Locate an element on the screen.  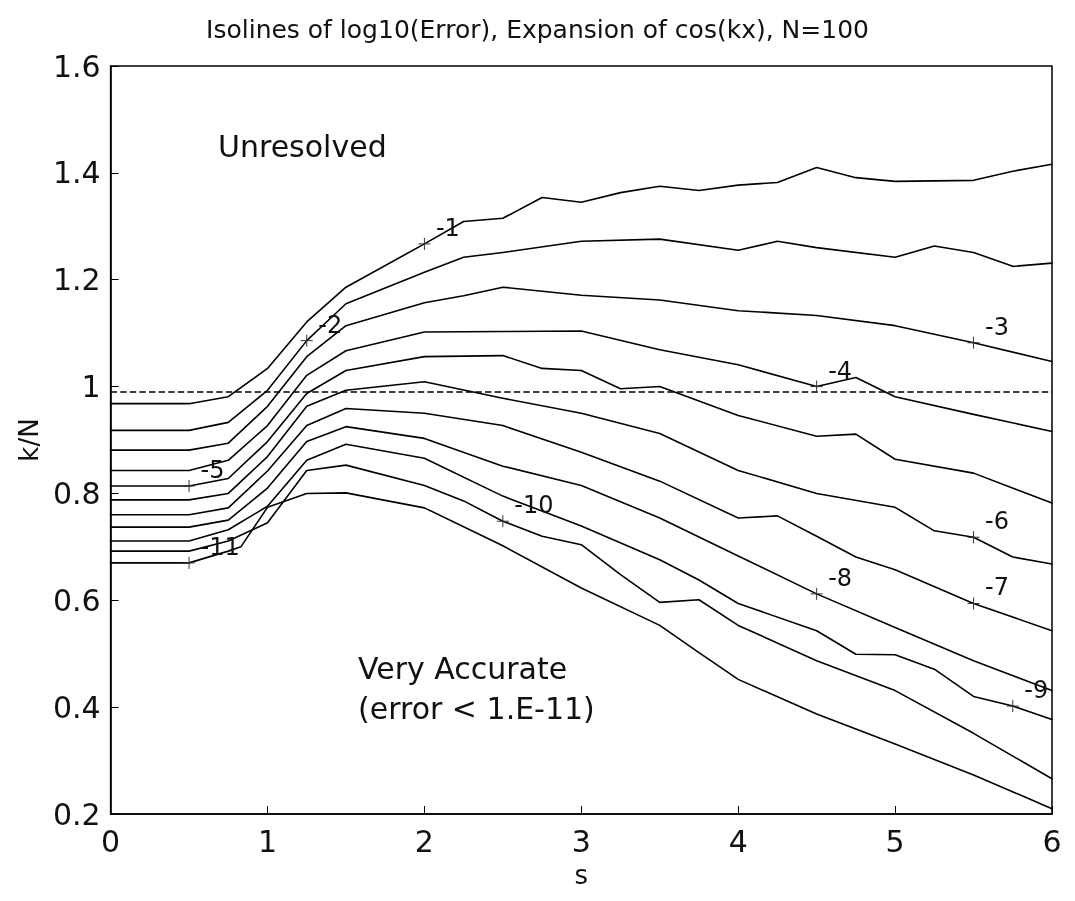
annotation: -9 is located at coordinates (1036, 690).